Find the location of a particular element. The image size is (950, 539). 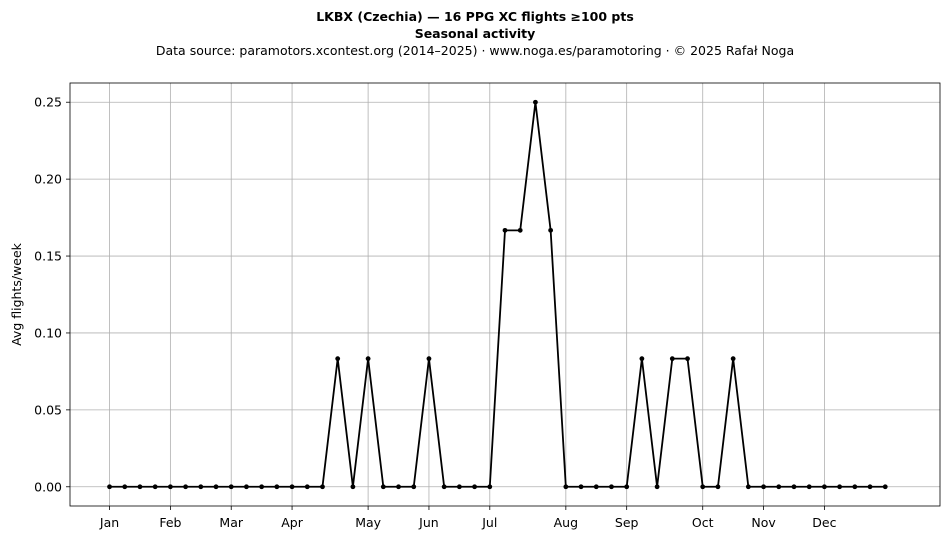

y-tick-label: 0.00 is located at coordinates (48, 486).